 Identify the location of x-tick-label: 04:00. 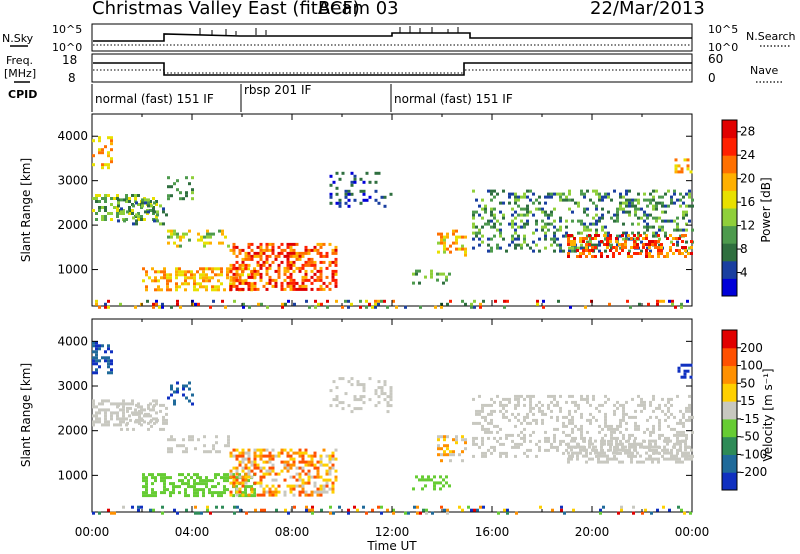
(192, 532).